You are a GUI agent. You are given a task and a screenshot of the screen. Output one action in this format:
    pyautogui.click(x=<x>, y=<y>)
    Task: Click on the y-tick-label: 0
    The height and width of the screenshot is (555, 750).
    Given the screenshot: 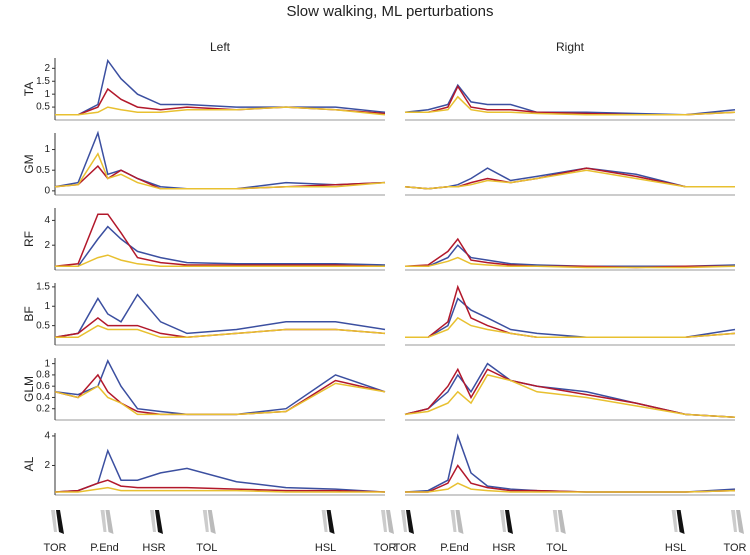 What is the action you would take?
    pyautogui.click(x=47, y=191)
    